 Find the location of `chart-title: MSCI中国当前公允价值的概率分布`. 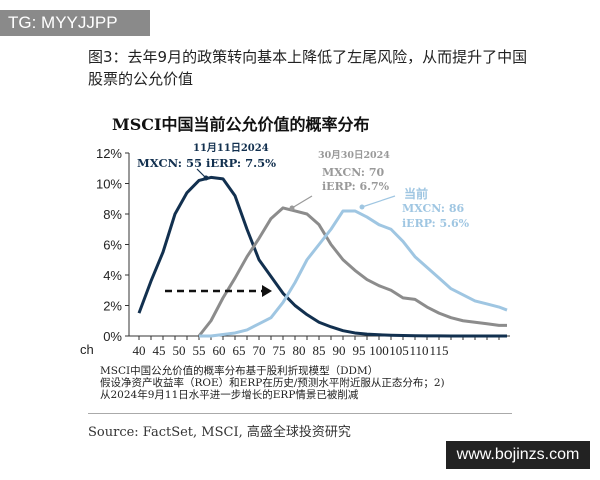

chart-title: MSCI中国当前公允价值的概率分布 is located at coordinates (241, 124).